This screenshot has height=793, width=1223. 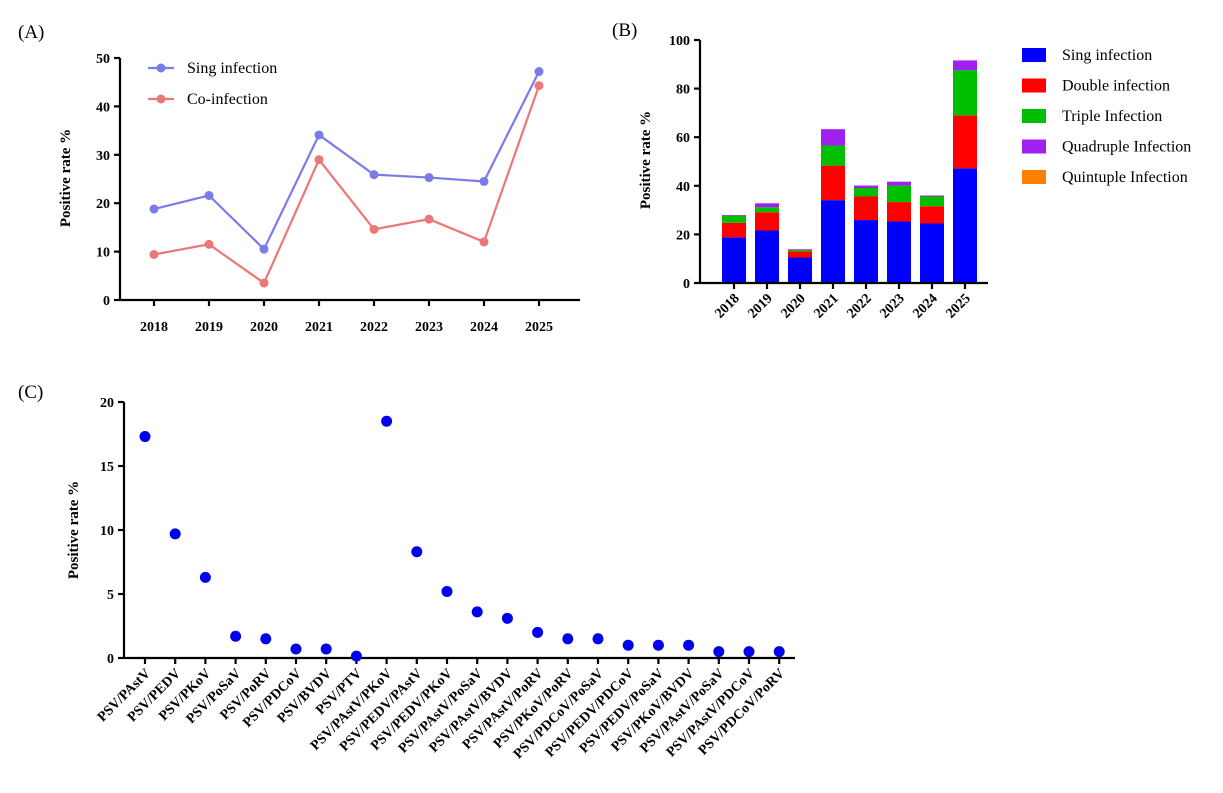 What do you see at coordinates (103, 156) in the screenshot?
I see `panel-a-y-tick-label: 30` at bounding box center [103, 156].